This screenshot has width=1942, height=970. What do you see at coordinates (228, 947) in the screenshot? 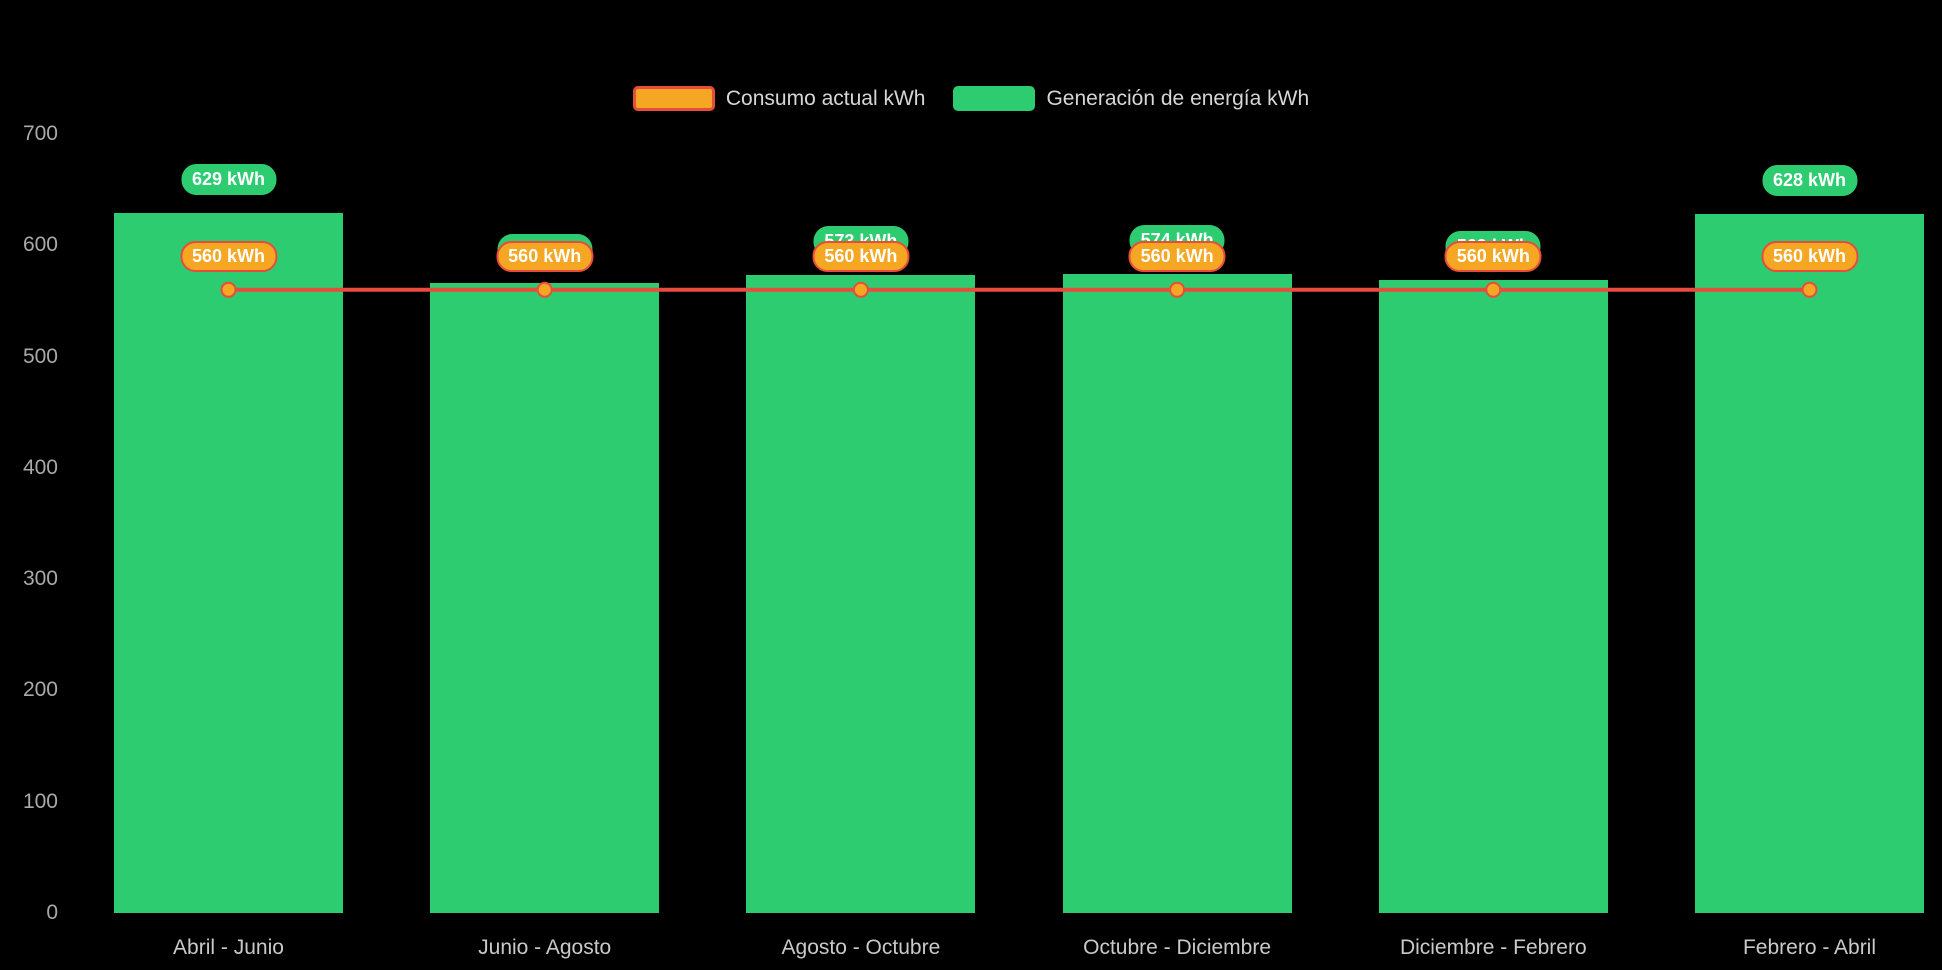
I see `x-axis-category-label: Abril - Junio` at bounding box center [228, 947].